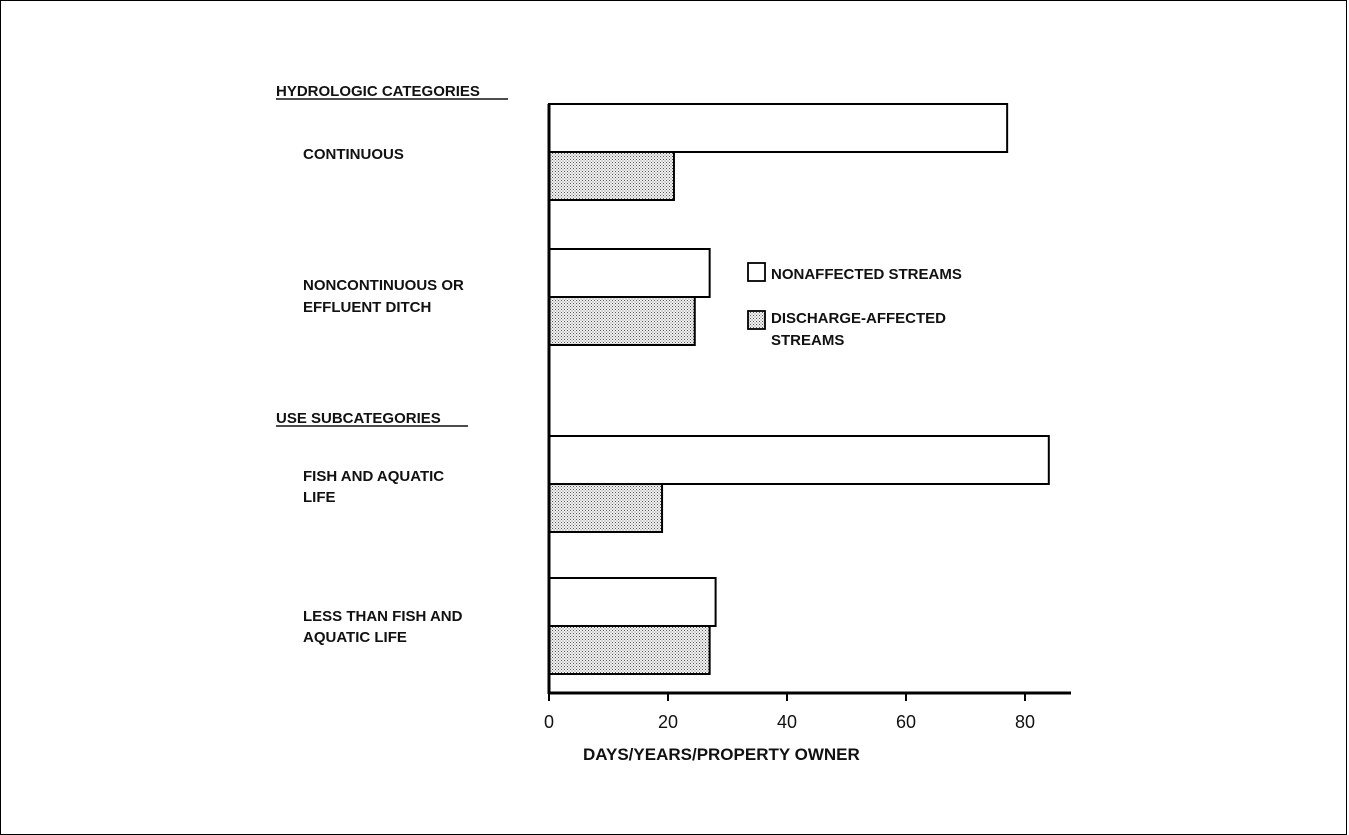 This screenshot has height=835, width=1349. What do you see at coordinates (319, 497) in the screenshot?
I see `category-label-fish-line2: LIFE` at bounding box center [319, 497].